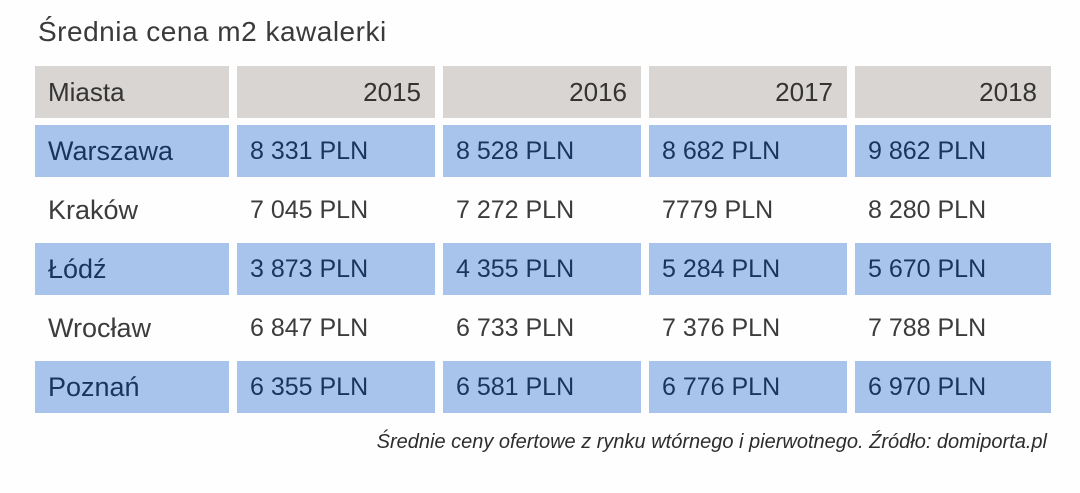  I want to click on city-cell-lodz: Łódź, so click(132, 269).